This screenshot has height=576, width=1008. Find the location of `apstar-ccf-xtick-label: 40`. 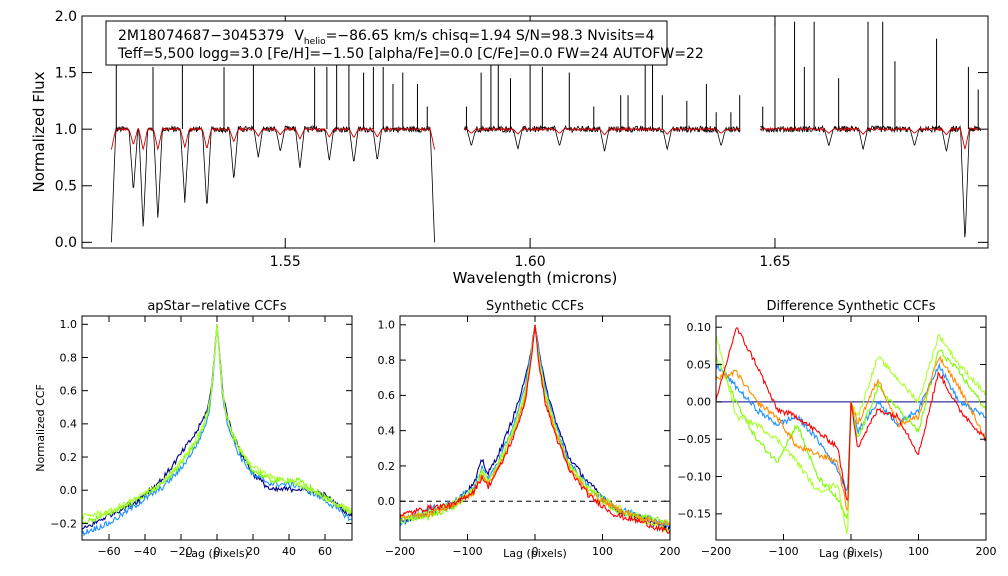

apstar-ccf-xtick-label: 40 is located at coordinates (289, 551).